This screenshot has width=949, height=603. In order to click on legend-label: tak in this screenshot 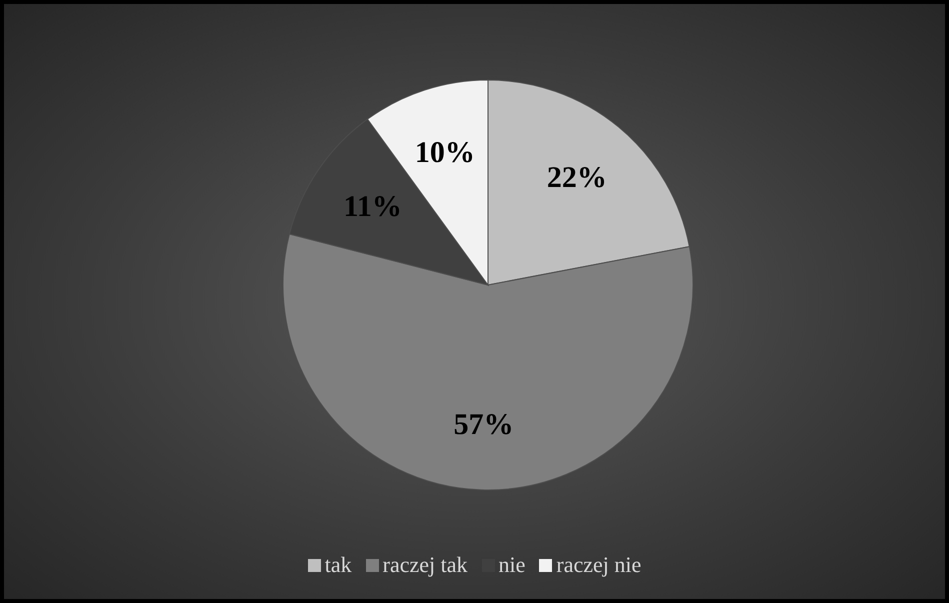, I will do `click(338, 565)`.